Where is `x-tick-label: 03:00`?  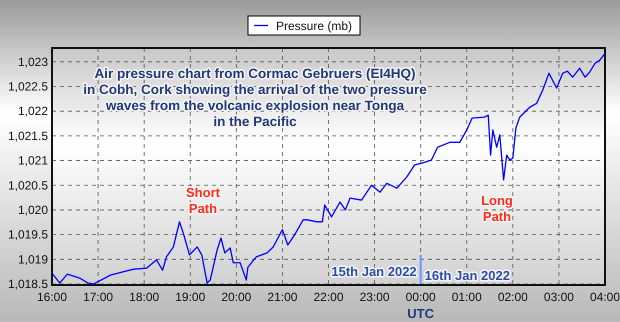
x-tick-label: 03:00 is located at coordinates (559, 297).